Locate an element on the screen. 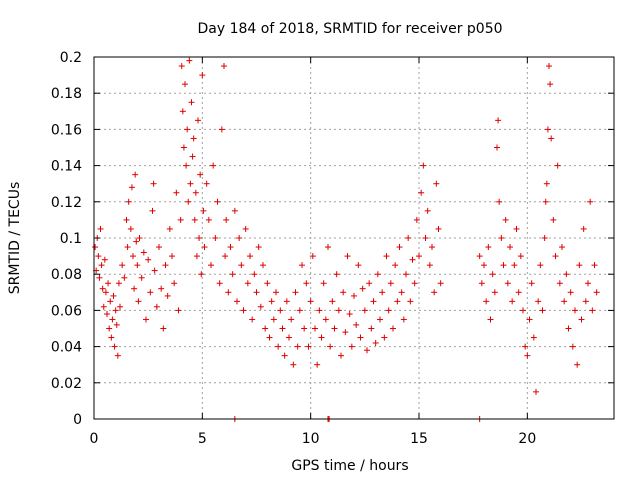 Image resolution: width=640 pixels, height=480 pixels. y-tick-label: 0.1 is located at coordinates (71, 239).